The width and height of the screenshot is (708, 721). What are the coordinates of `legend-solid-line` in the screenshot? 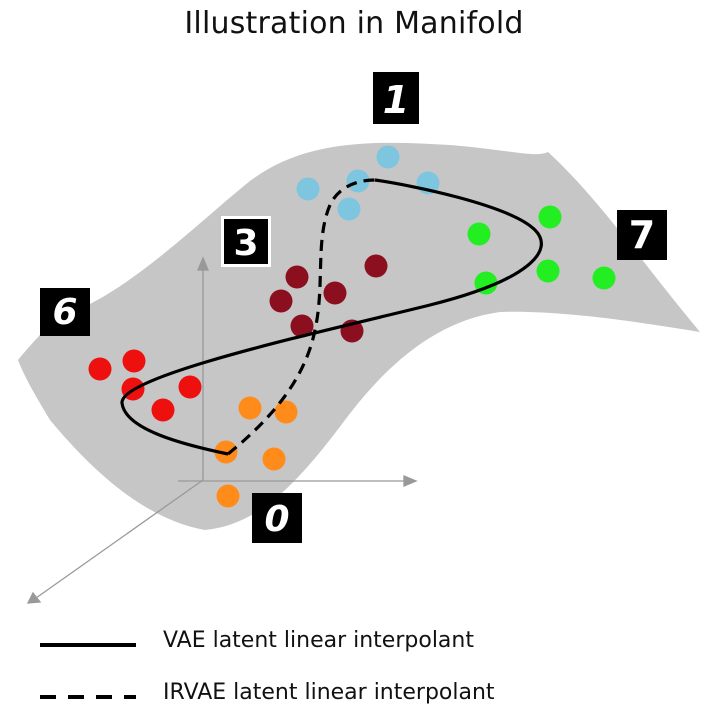 It's located at (88, 645).